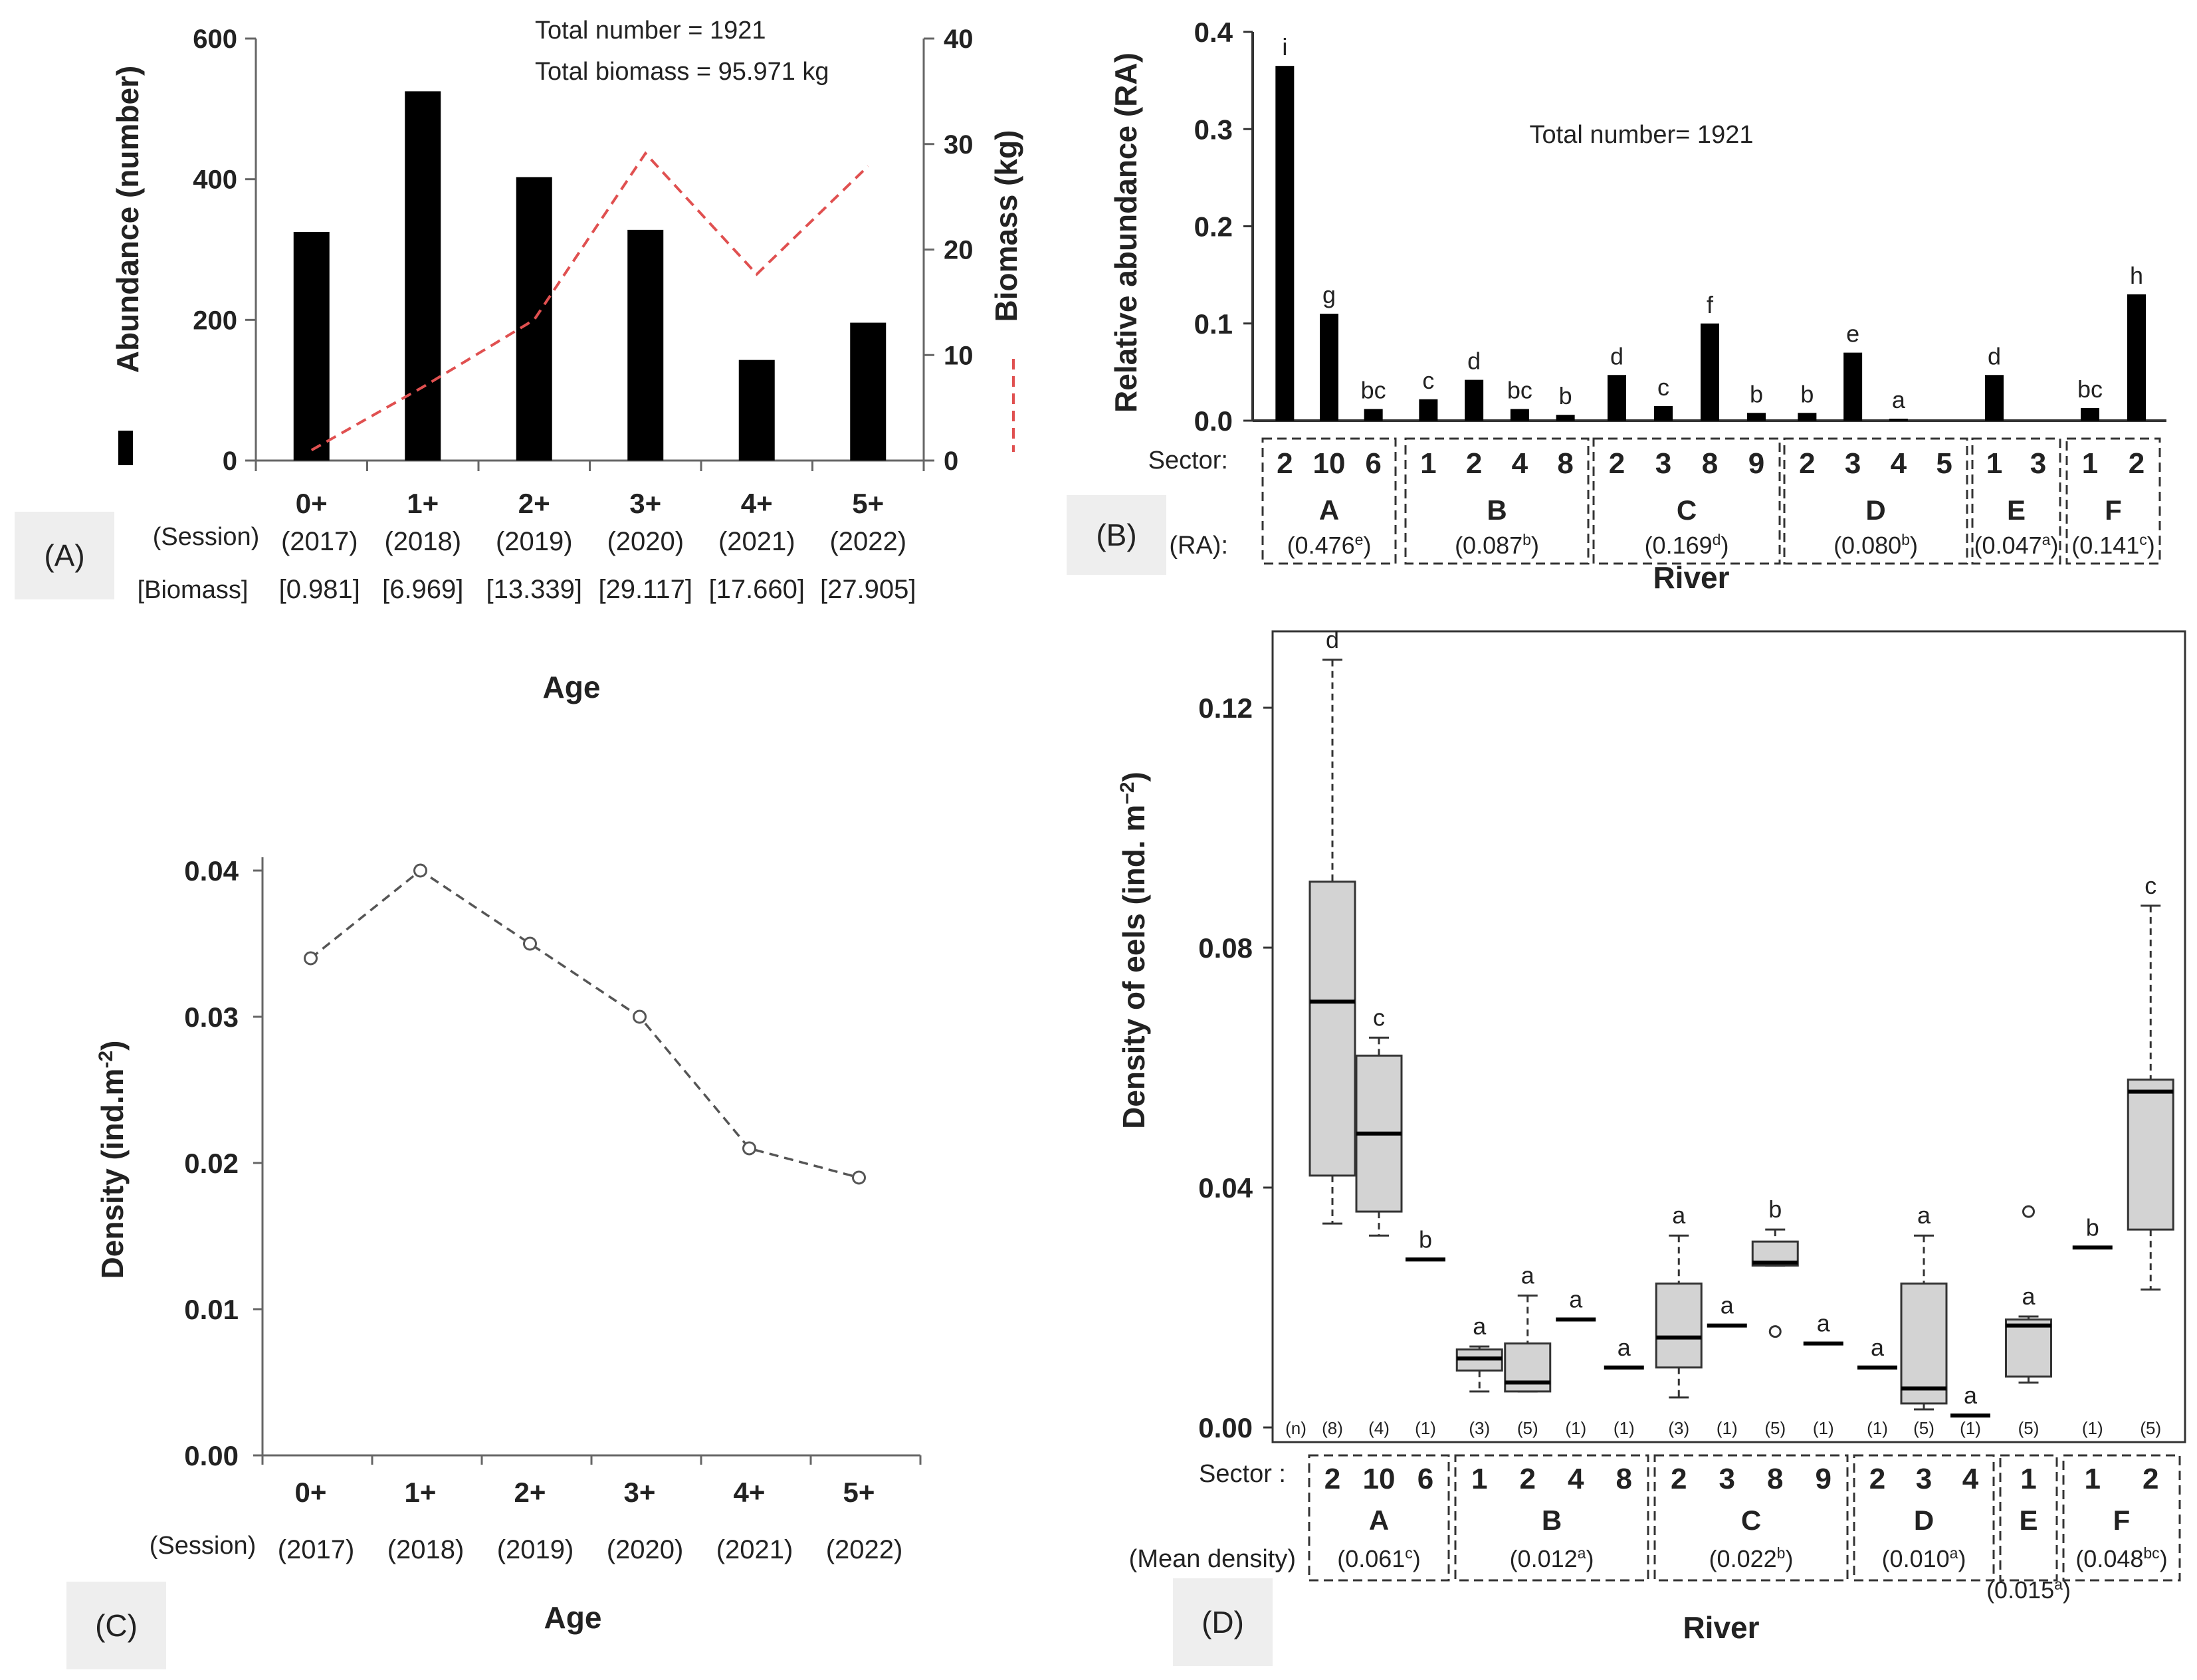  Describe the element at coordinates (1751, 1558) in the screenshot. I see `d-river-mean: (0.022b)` at that location.